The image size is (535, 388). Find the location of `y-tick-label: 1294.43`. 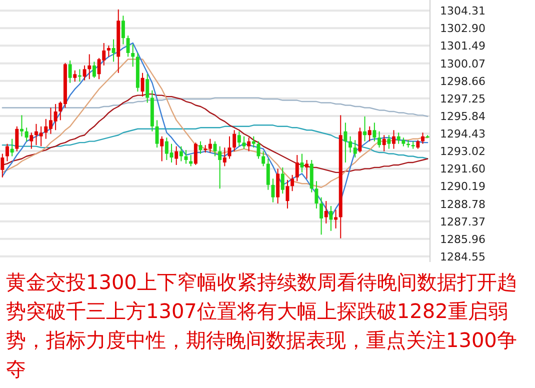

y-tick-label: 1294.43 is located at coordinates (463, 133).